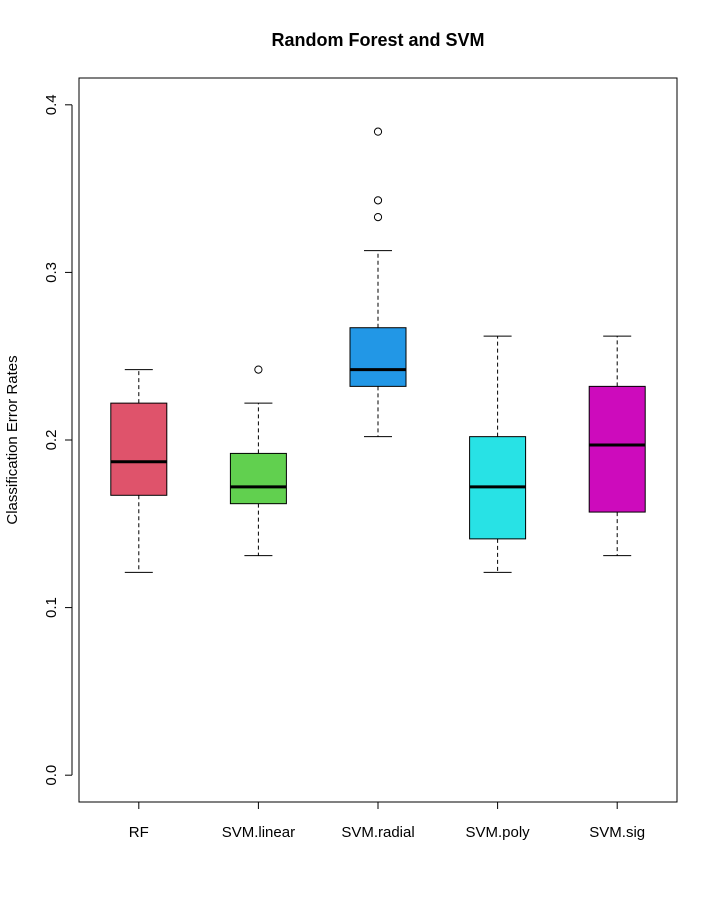 The height and width of the screenshot is (900, 718). Describe the element at coordinates (498, 454) in the screenshot. I see `box-svm-poly` at that location.